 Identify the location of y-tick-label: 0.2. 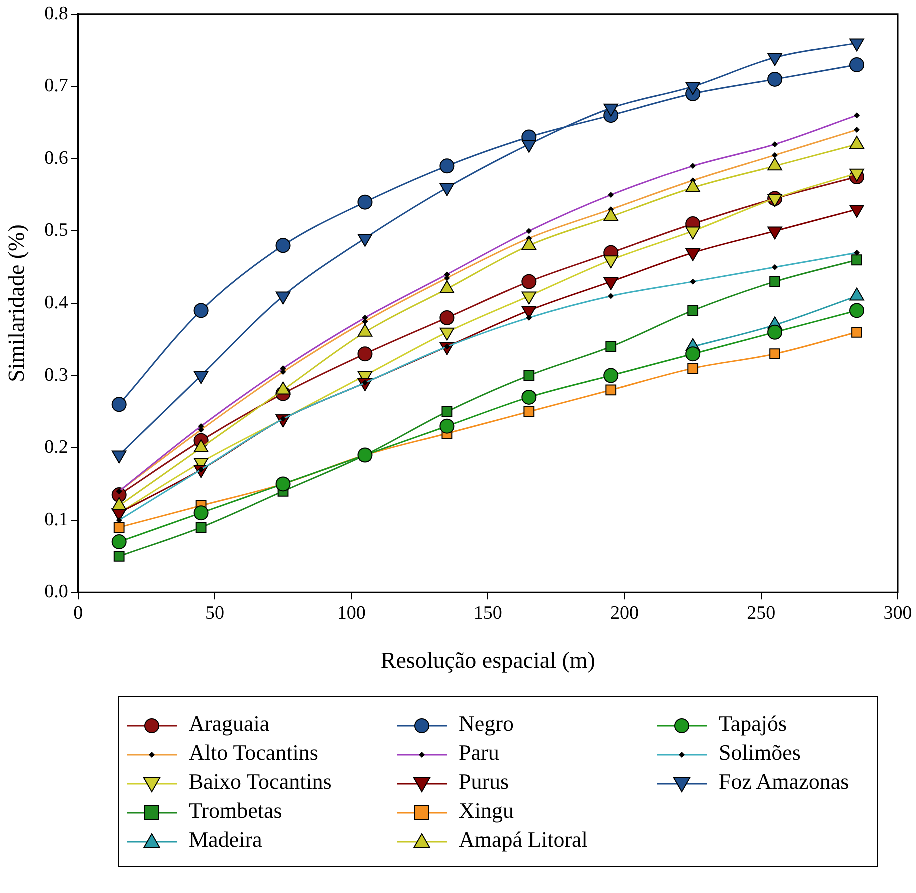
(56, 447).